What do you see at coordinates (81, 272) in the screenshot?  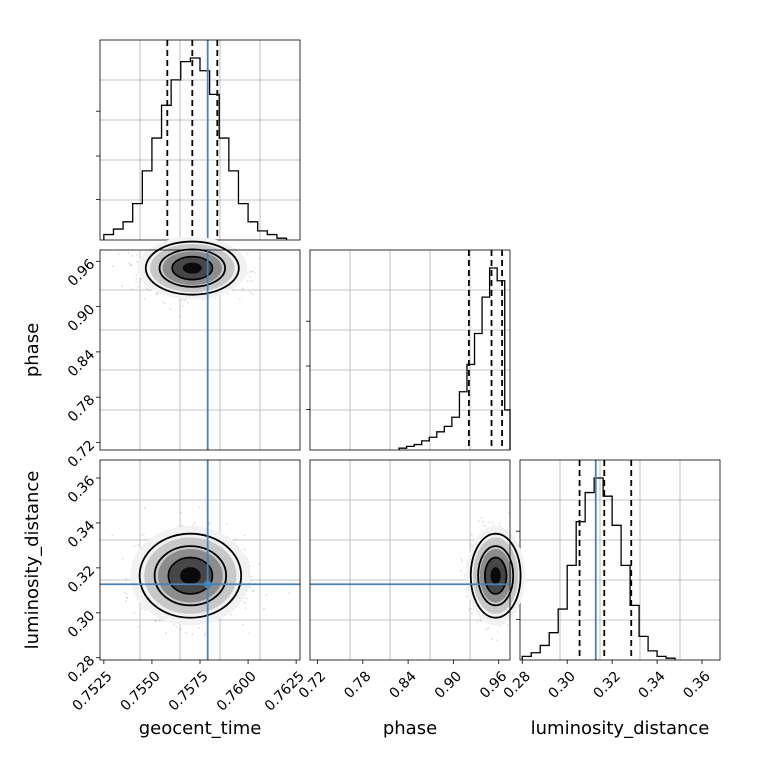 I see `y-tick-label: 0.96` at bounding box center [81, 272].